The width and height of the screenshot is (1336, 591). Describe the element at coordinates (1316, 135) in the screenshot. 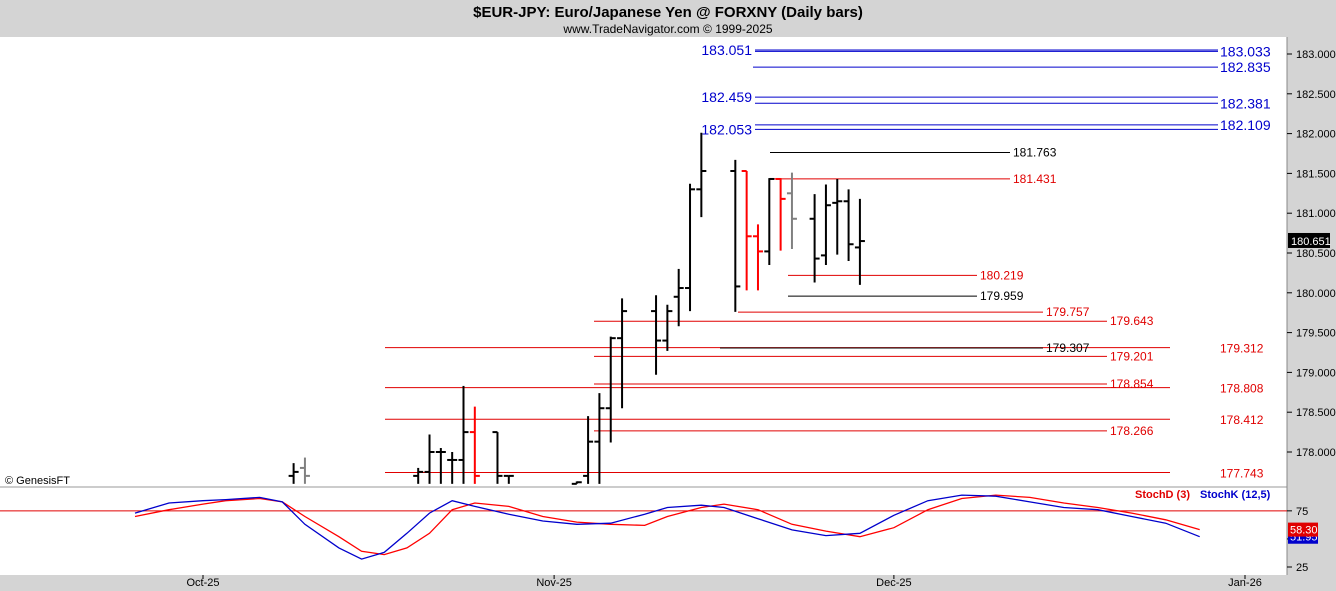

I see `price-tick-label: 182.000` at that location.